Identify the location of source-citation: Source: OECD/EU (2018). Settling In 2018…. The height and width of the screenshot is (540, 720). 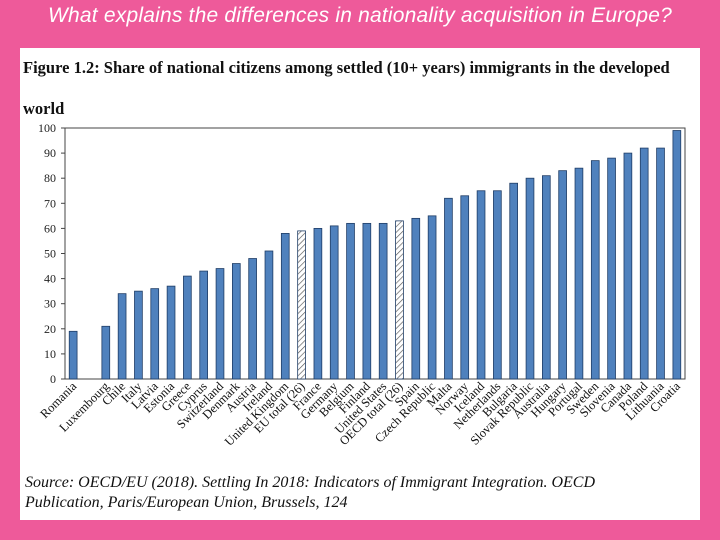
(360, 493).